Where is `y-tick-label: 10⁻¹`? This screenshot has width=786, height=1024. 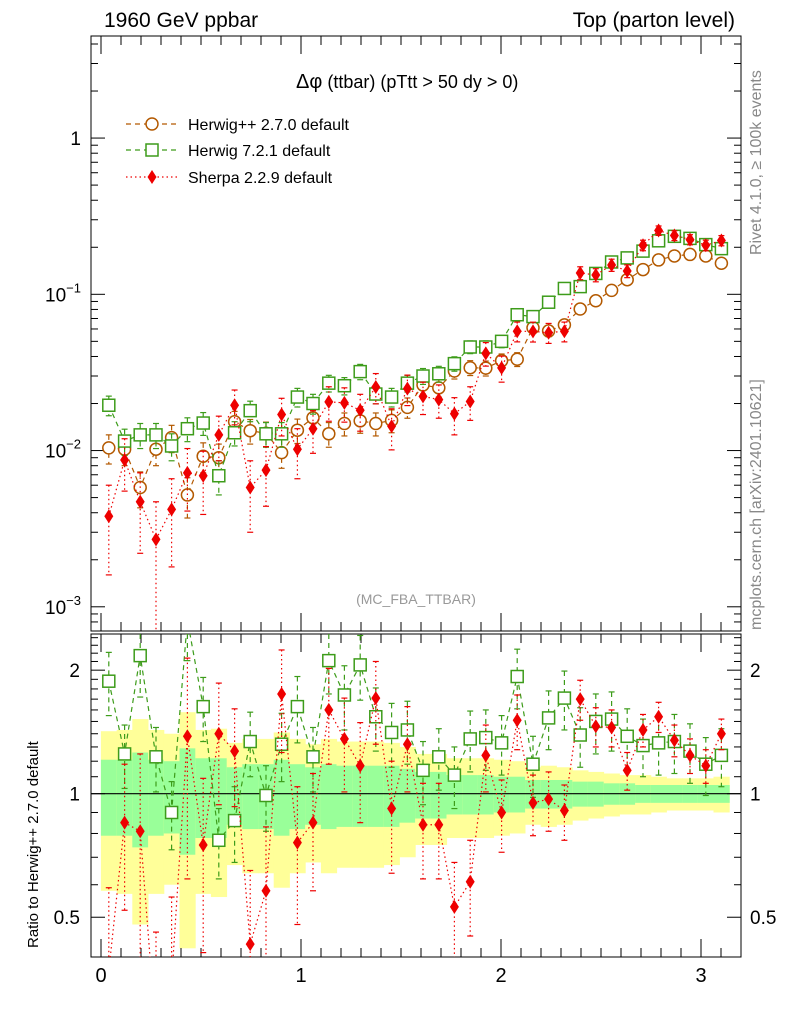 y-tick-label: 10⁻¹ is located at coordinates (63, 293).